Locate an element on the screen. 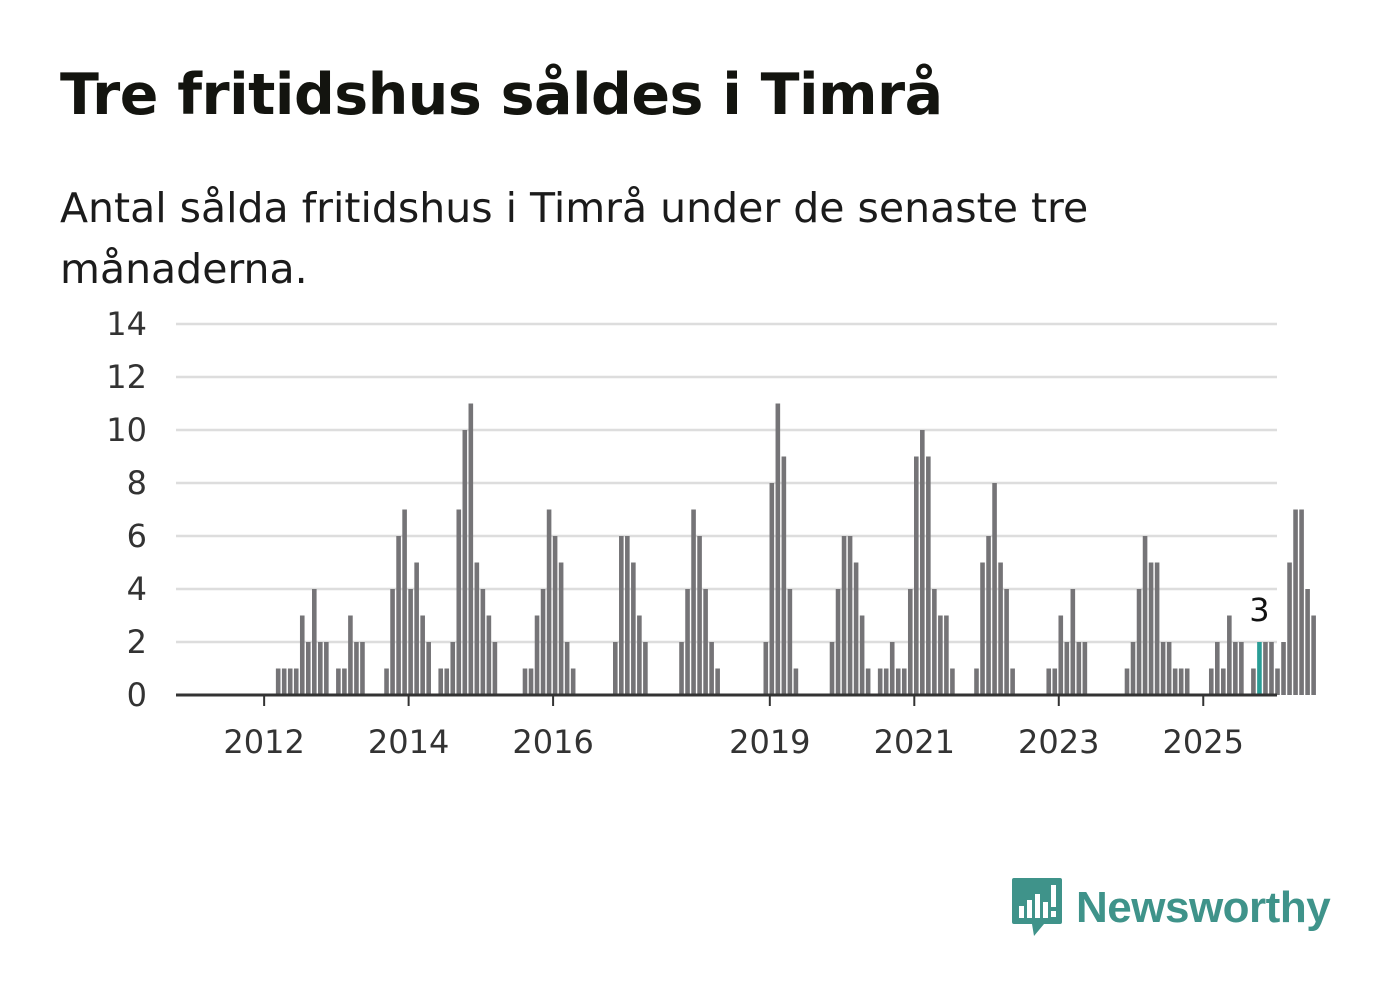 The height and width of the screenshot is (999, 1382). x-tick-label: 2023 is located at coordinates (1058, 742).